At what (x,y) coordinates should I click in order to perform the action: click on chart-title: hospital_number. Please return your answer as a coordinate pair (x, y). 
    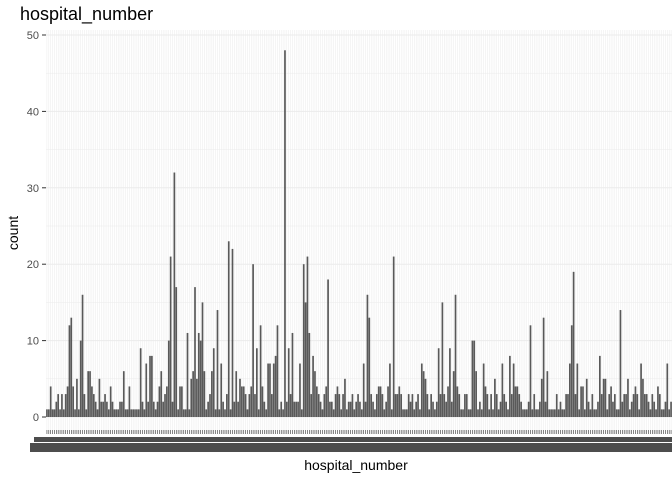
    Looking at the image, I should click on (86, 14).